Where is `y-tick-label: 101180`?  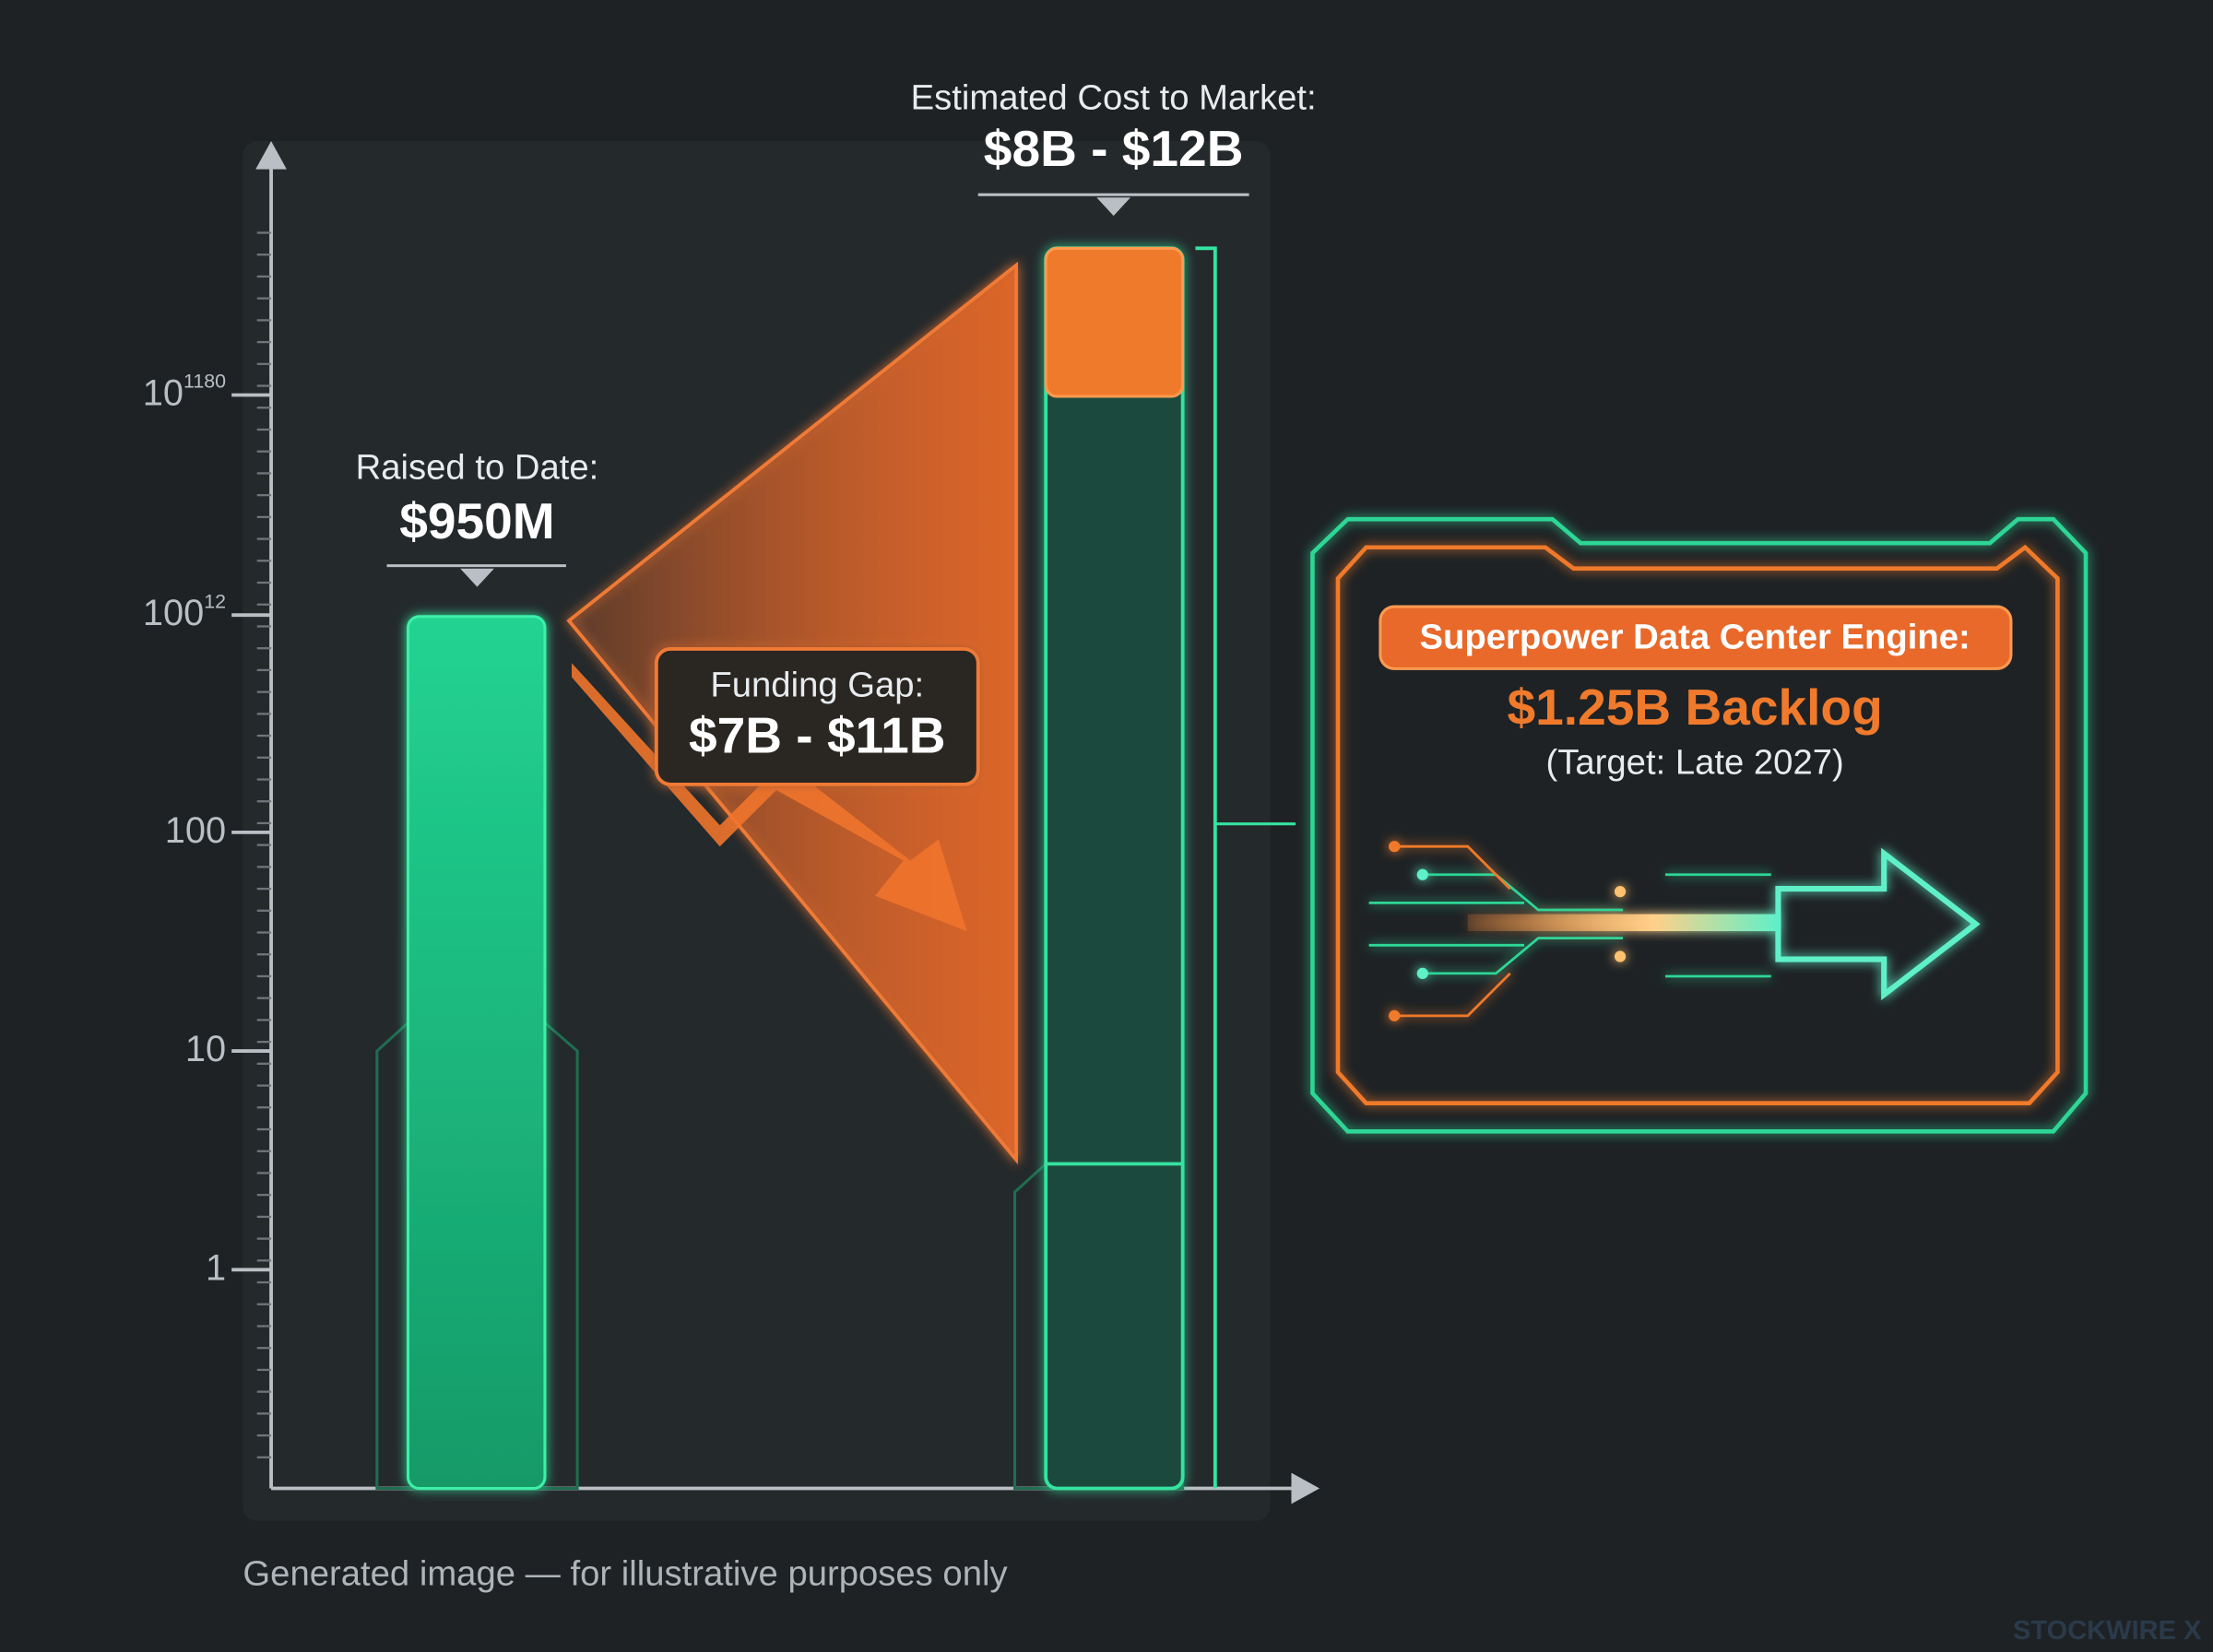 y-tick-label: 101180 is located at coordinates (184, 391).